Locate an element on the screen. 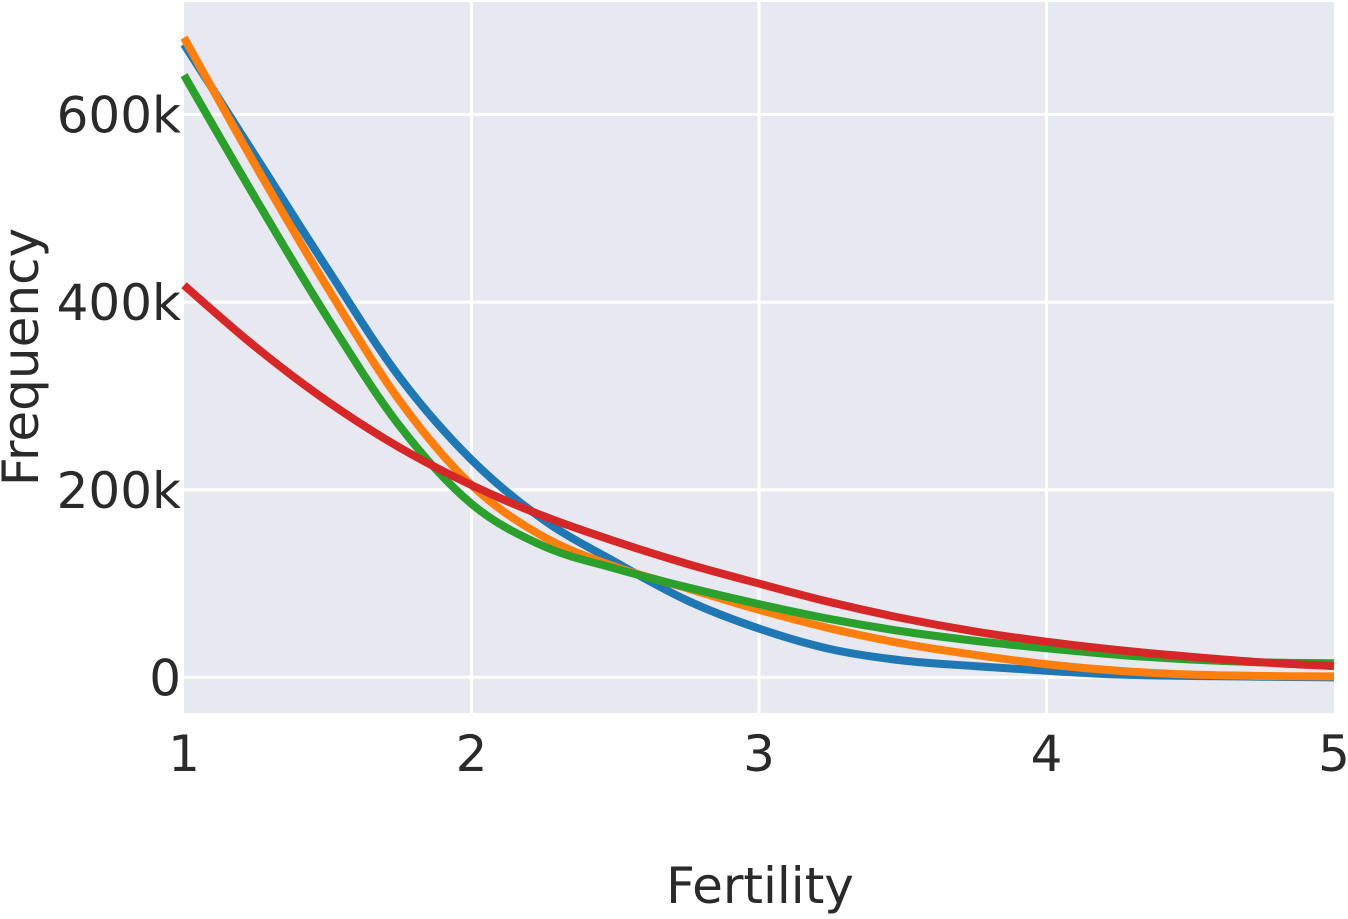 This screenshot has height=919, width=1348. x-tick-label: 5 is located at coordinates (1333, 754).